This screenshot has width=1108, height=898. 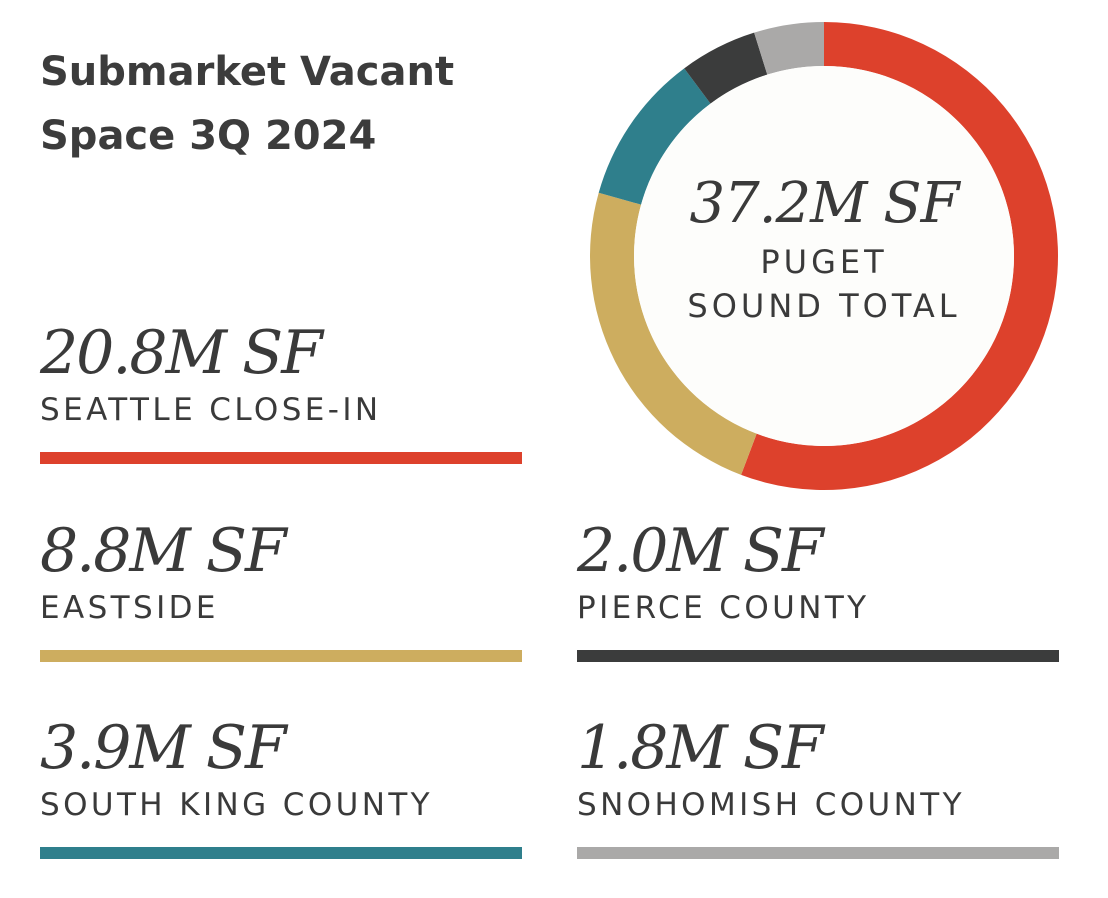 I want to click on chart-title: Submarket Vacant Space 3Q 2024, so click(x=300, y=104).